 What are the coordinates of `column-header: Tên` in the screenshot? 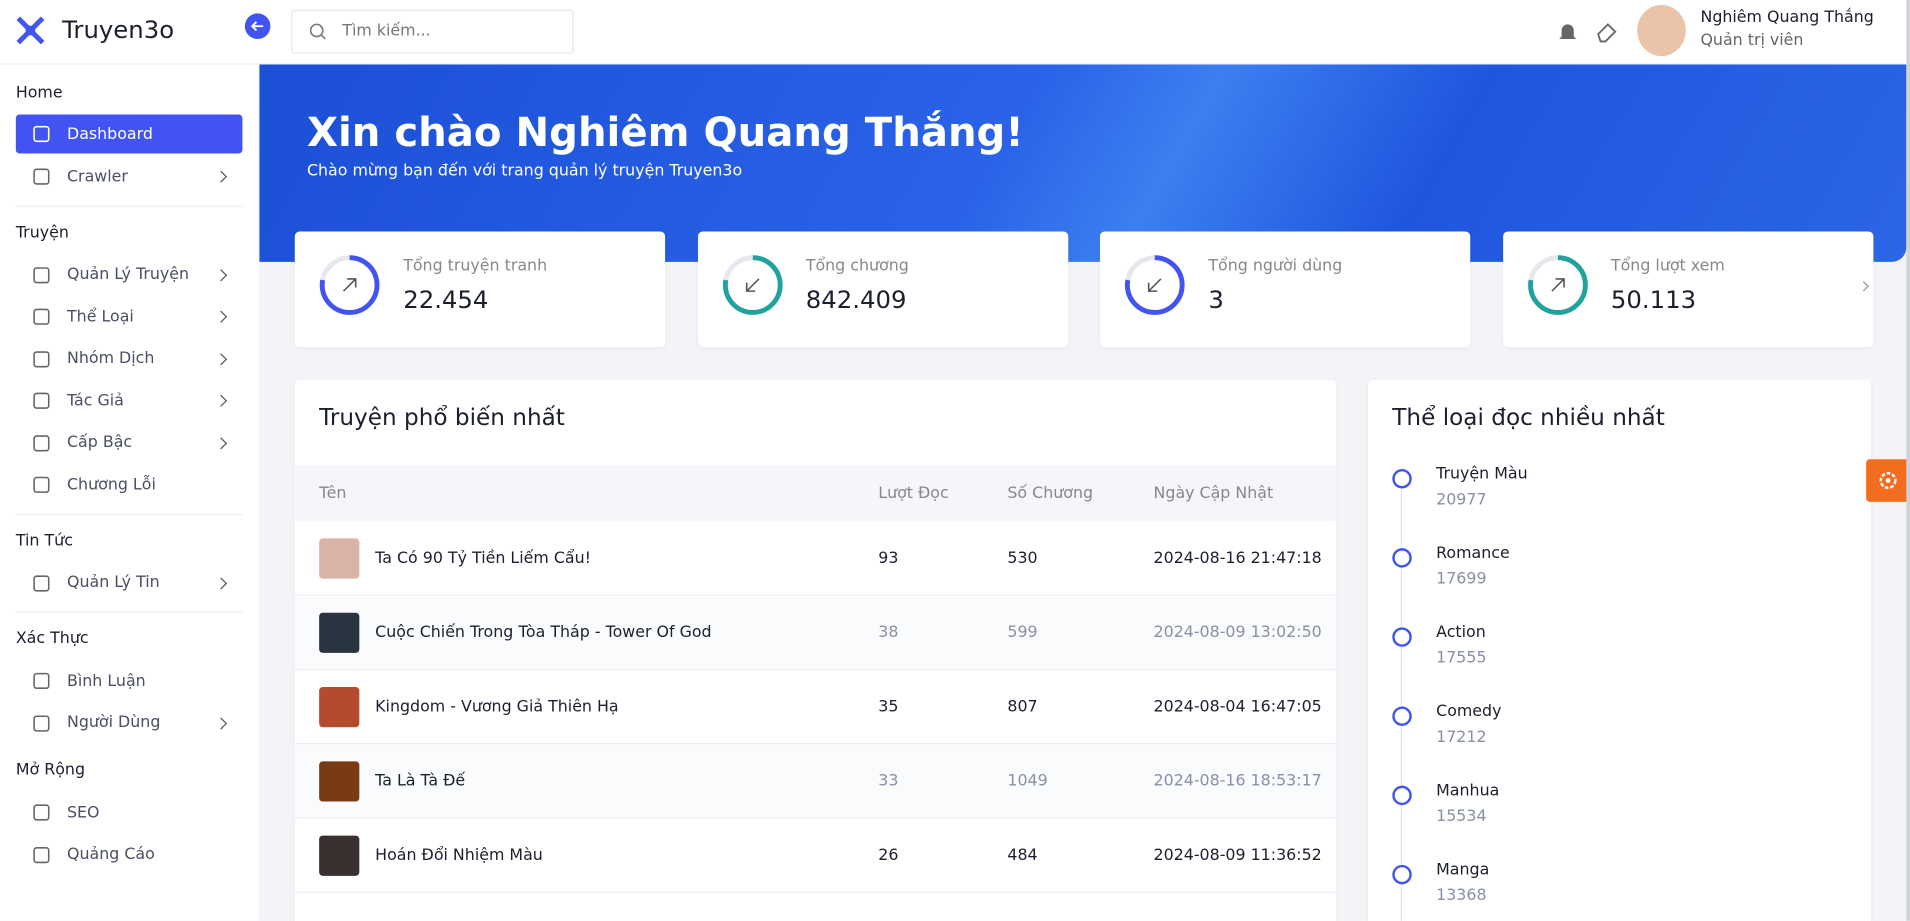 It's located at (333, 493).